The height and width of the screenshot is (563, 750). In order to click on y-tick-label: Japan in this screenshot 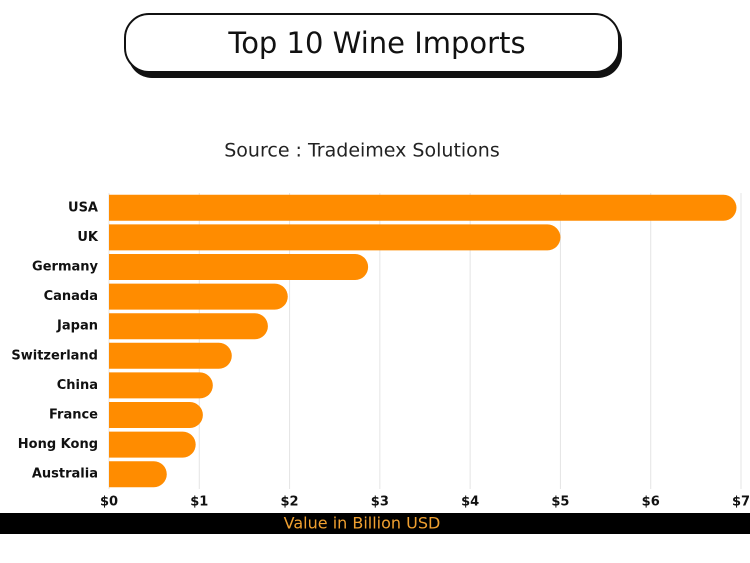, I will do `click(77, 326)`.